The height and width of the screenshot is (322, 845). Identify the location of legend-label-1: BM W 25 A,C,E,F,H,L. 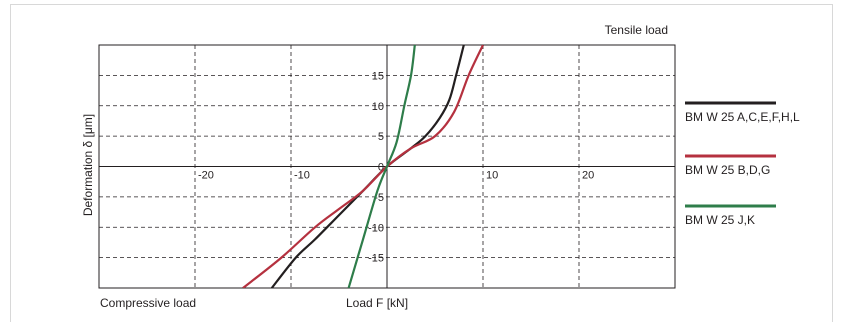
(742, 117).